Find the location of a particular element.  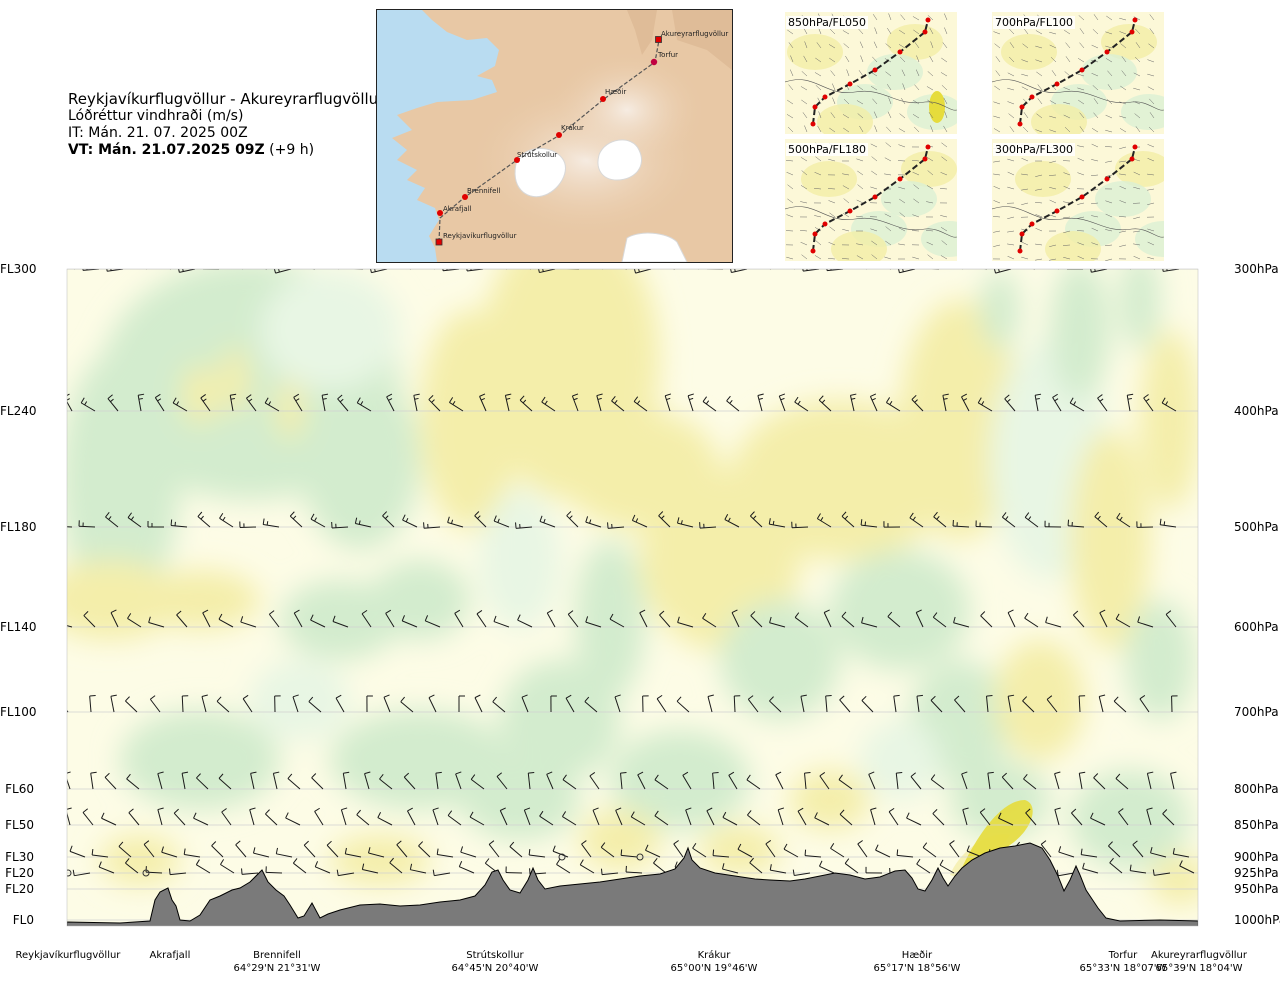

map-label-reykjavikurflugvollur: Reykjavíkurflugvöllur is located at coordinates (480, 236).